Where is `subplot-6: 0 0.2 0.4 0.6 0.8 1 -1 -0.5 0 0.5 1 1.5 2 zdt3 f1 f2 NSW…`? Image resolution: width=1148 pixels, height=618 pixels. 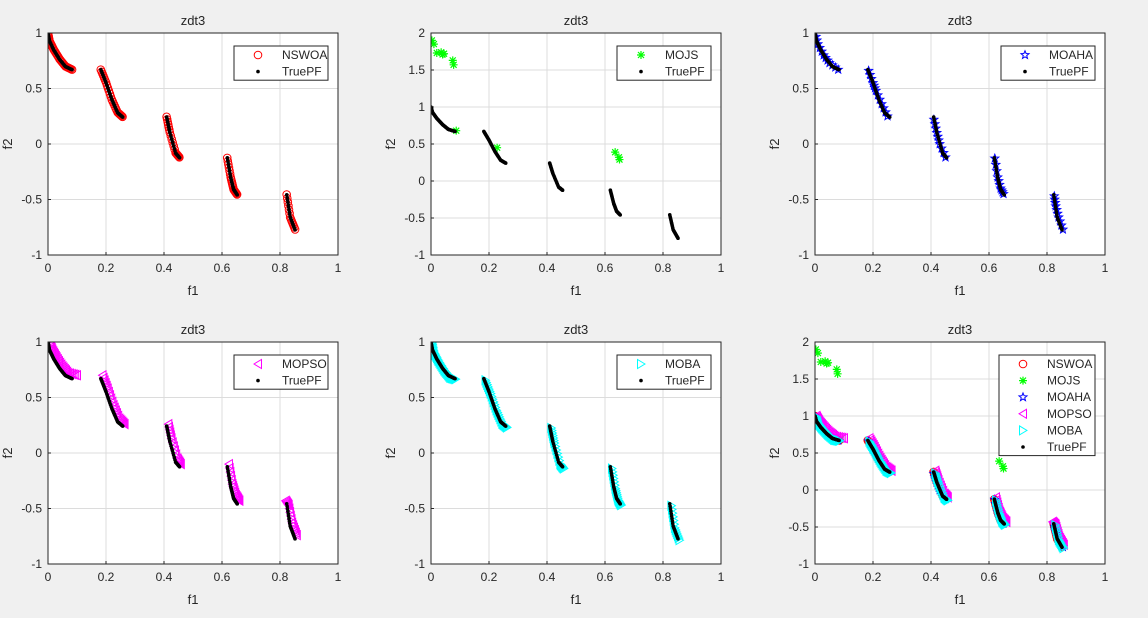
subplot-6: 0 0.2 0.4 0.6 0.8 1 -1 -0.5 0 0.5 1 1.5 2 zdt3 f1 f2 NSW… is located at coordinates (938, 464).